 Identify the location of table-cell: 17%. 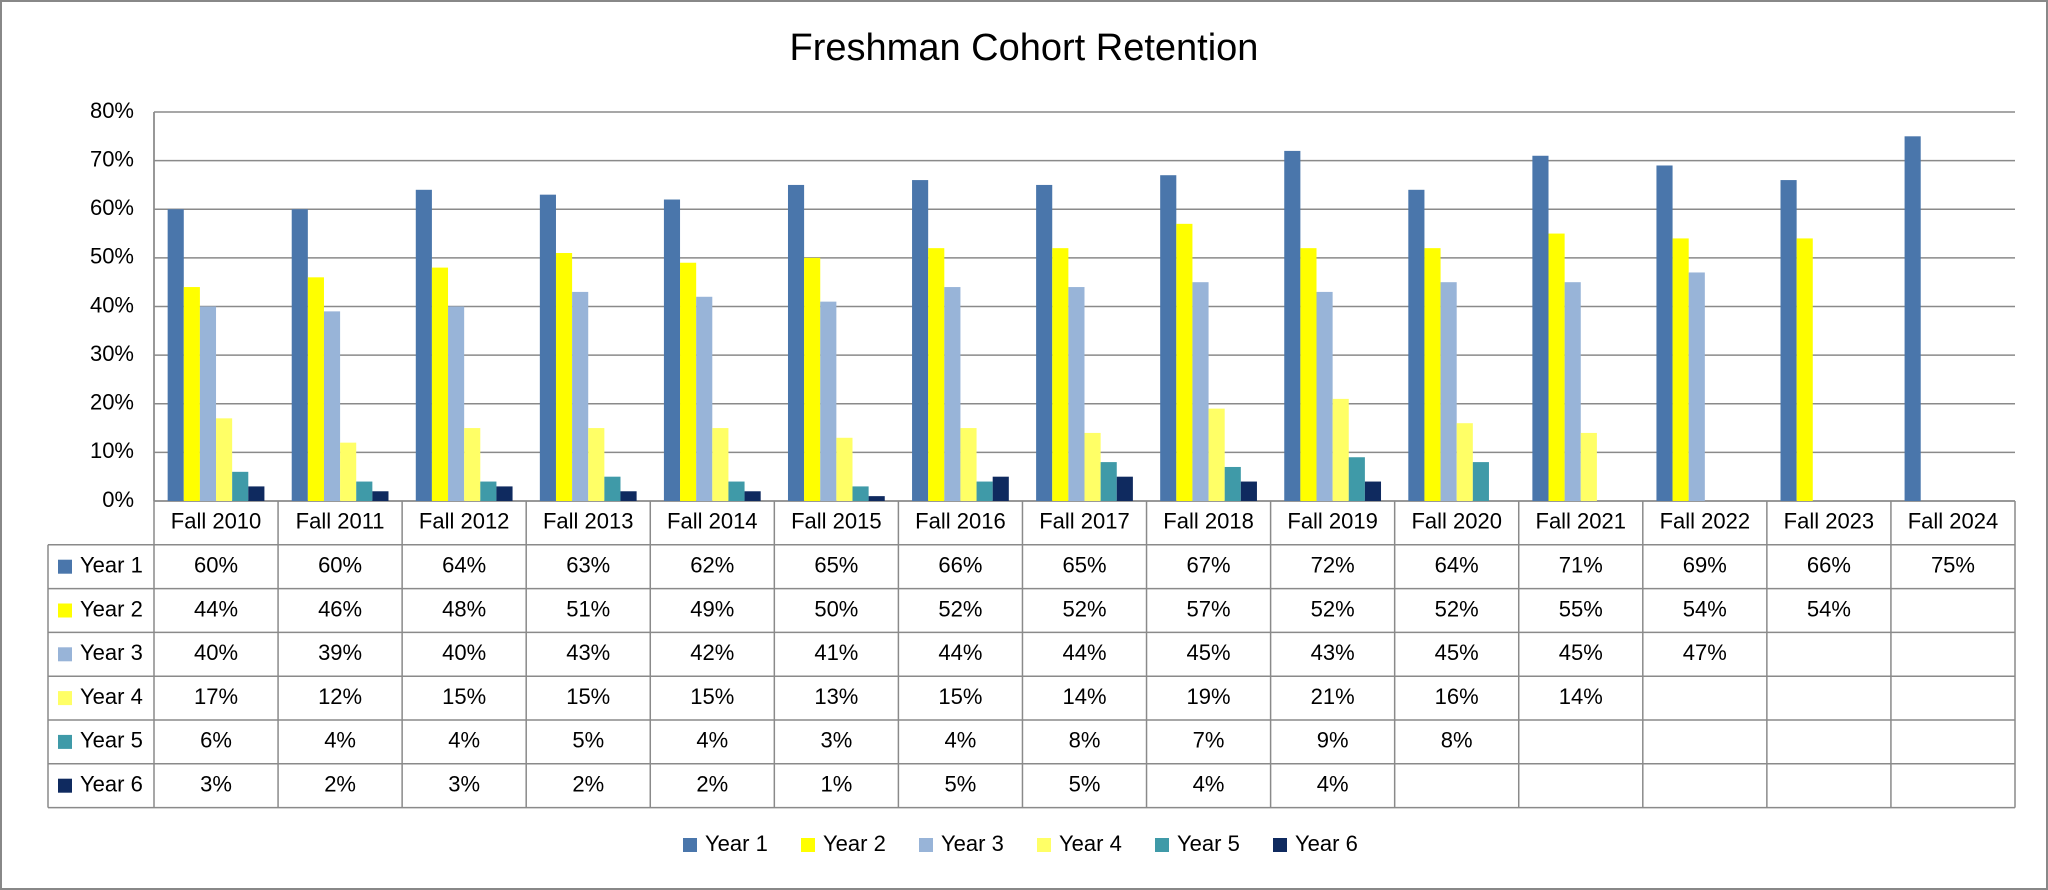
(216, 696).